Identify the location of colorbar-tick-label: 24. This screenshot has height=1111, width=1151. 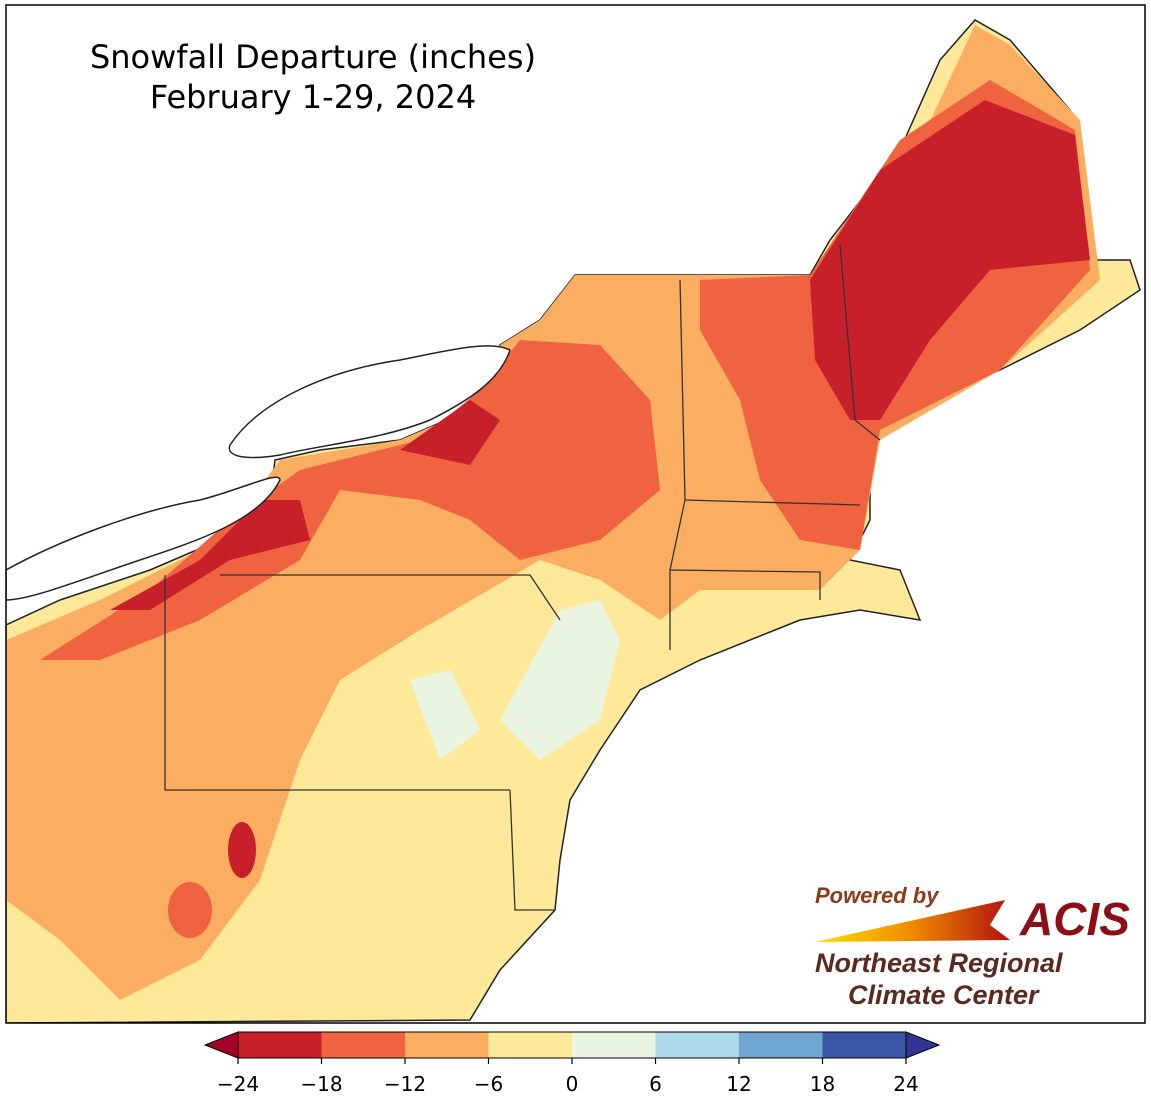
(905, 1084).